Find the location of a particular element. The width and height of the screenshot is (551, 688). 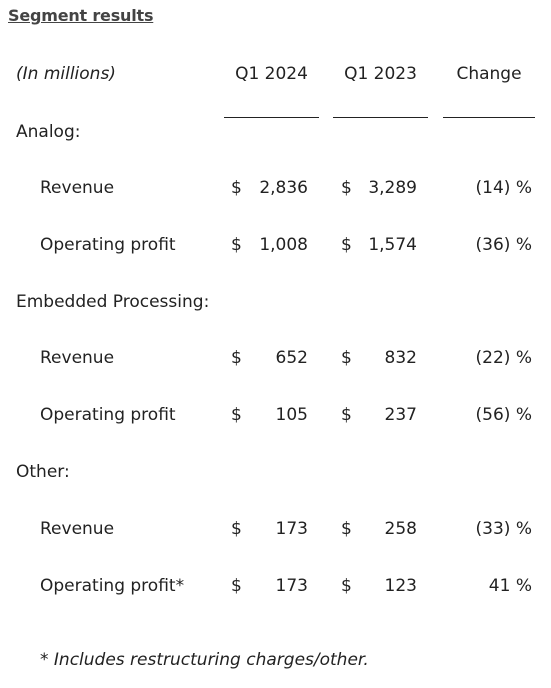

table-row: Operating profit $ 1,008 $ 1,574 (36) % is located at coordinates (275, 245).